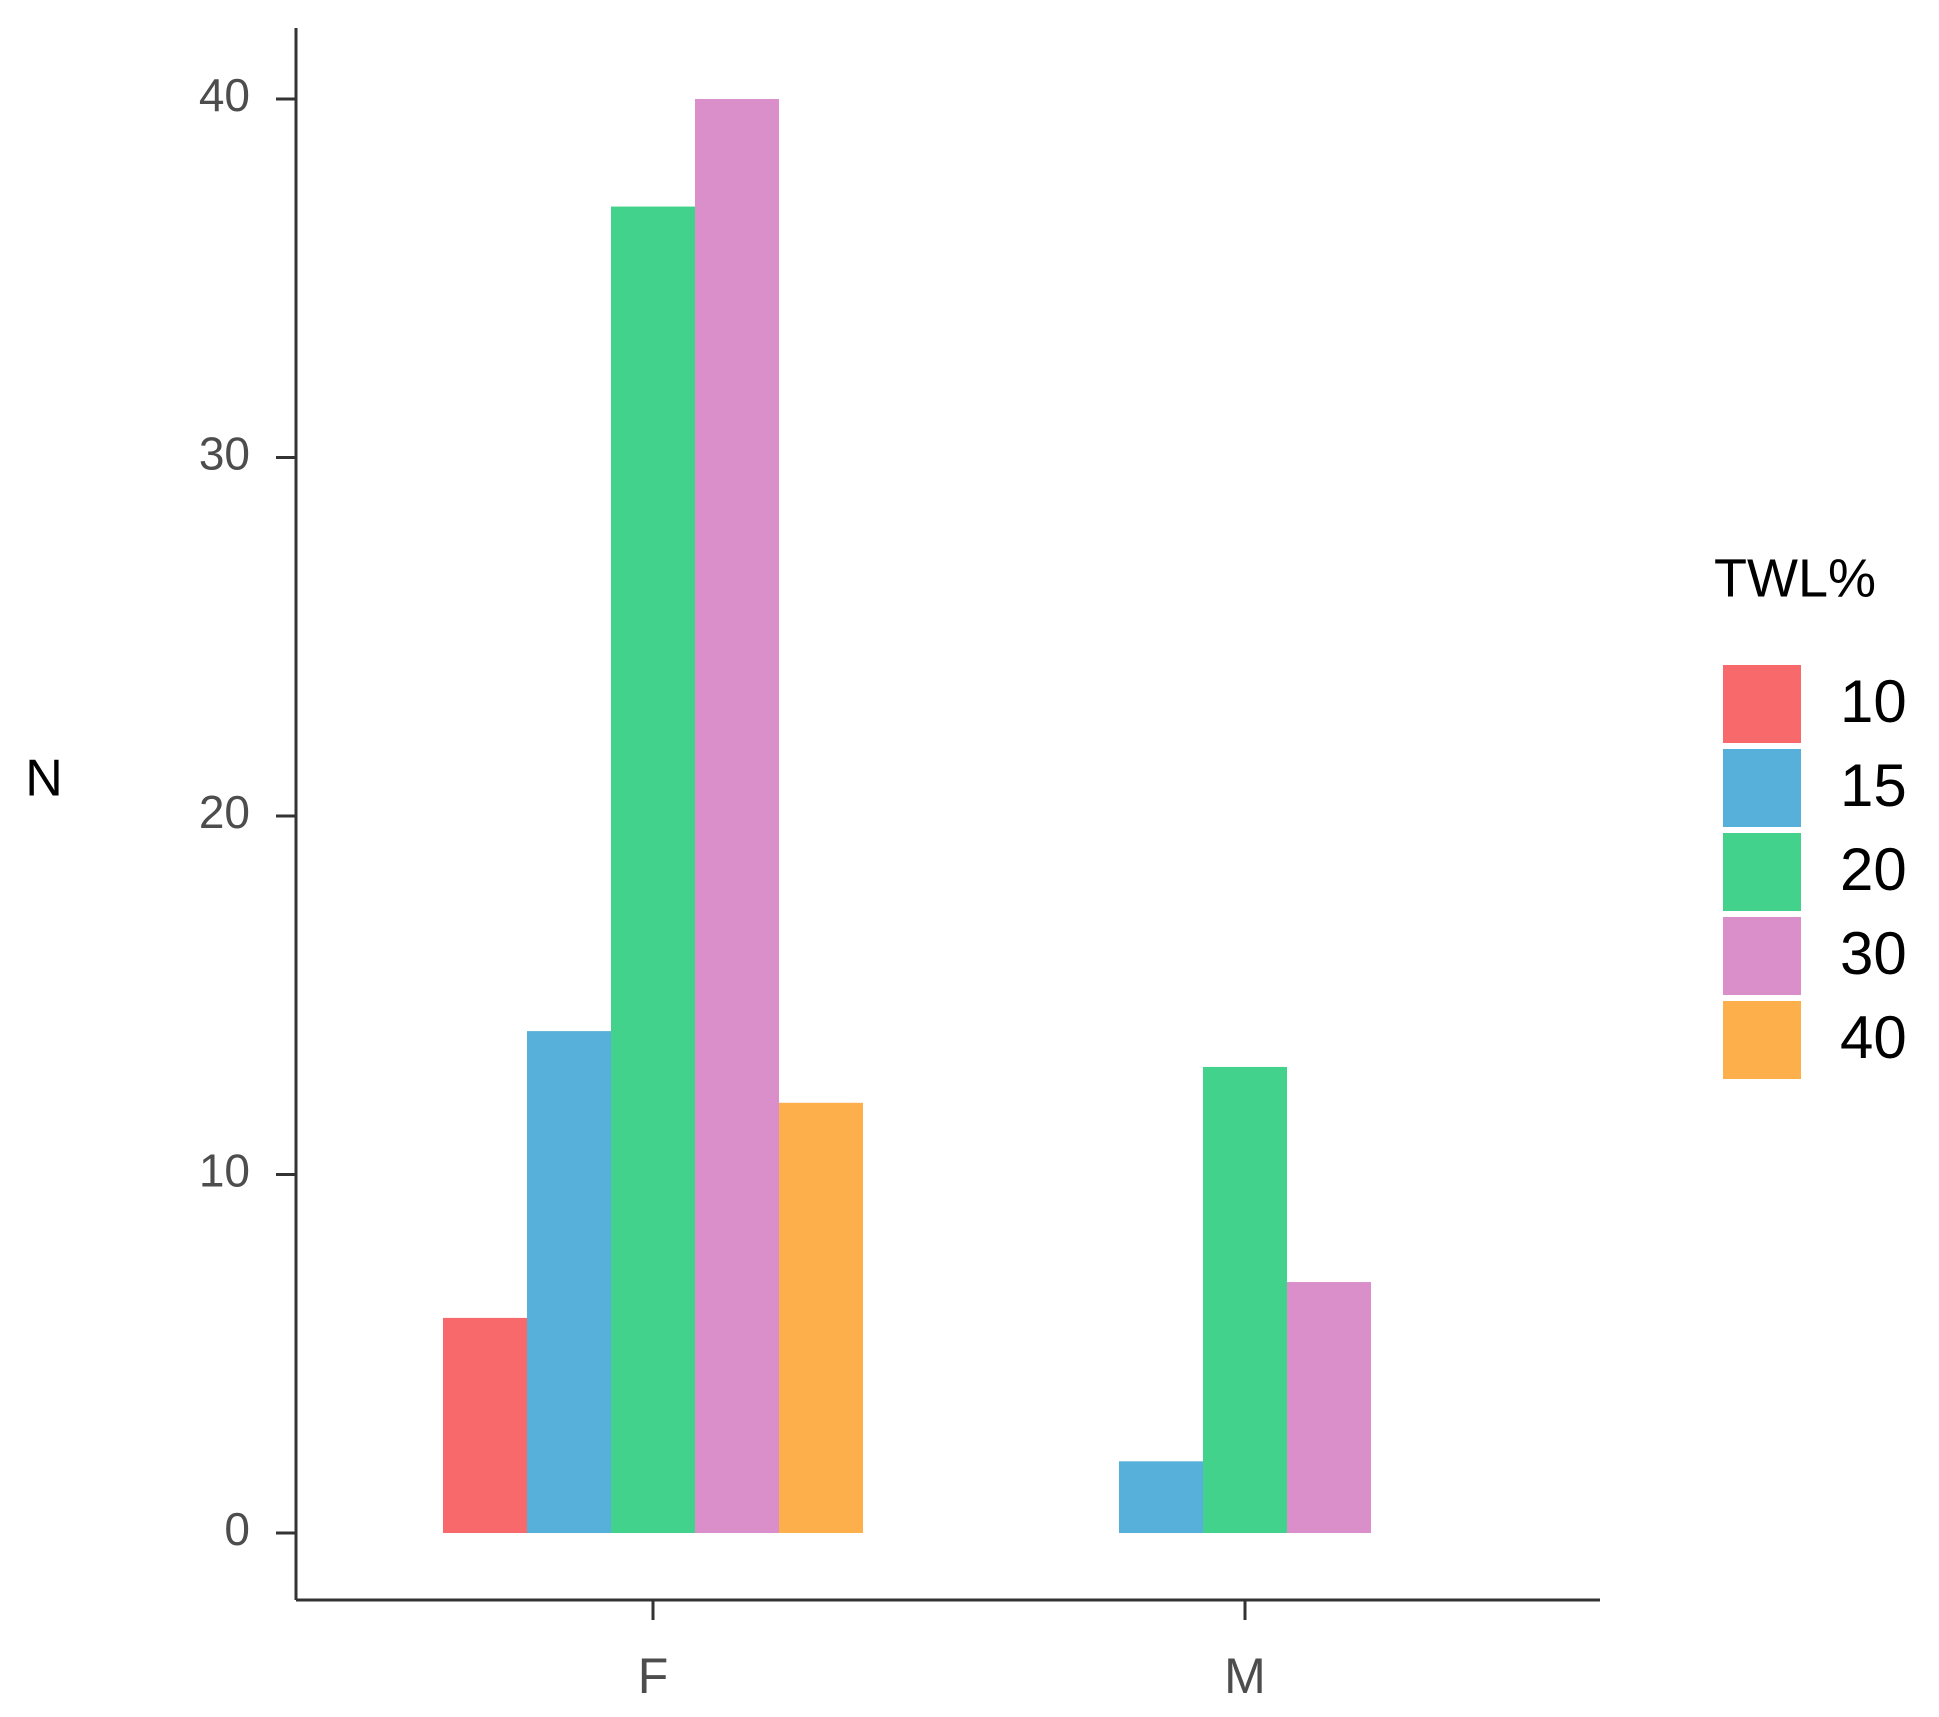 The width and height of the screenshot is (1939, 1717). I want to click on legend: TWL% 10 15 20 30 40, so click(1810, 814).